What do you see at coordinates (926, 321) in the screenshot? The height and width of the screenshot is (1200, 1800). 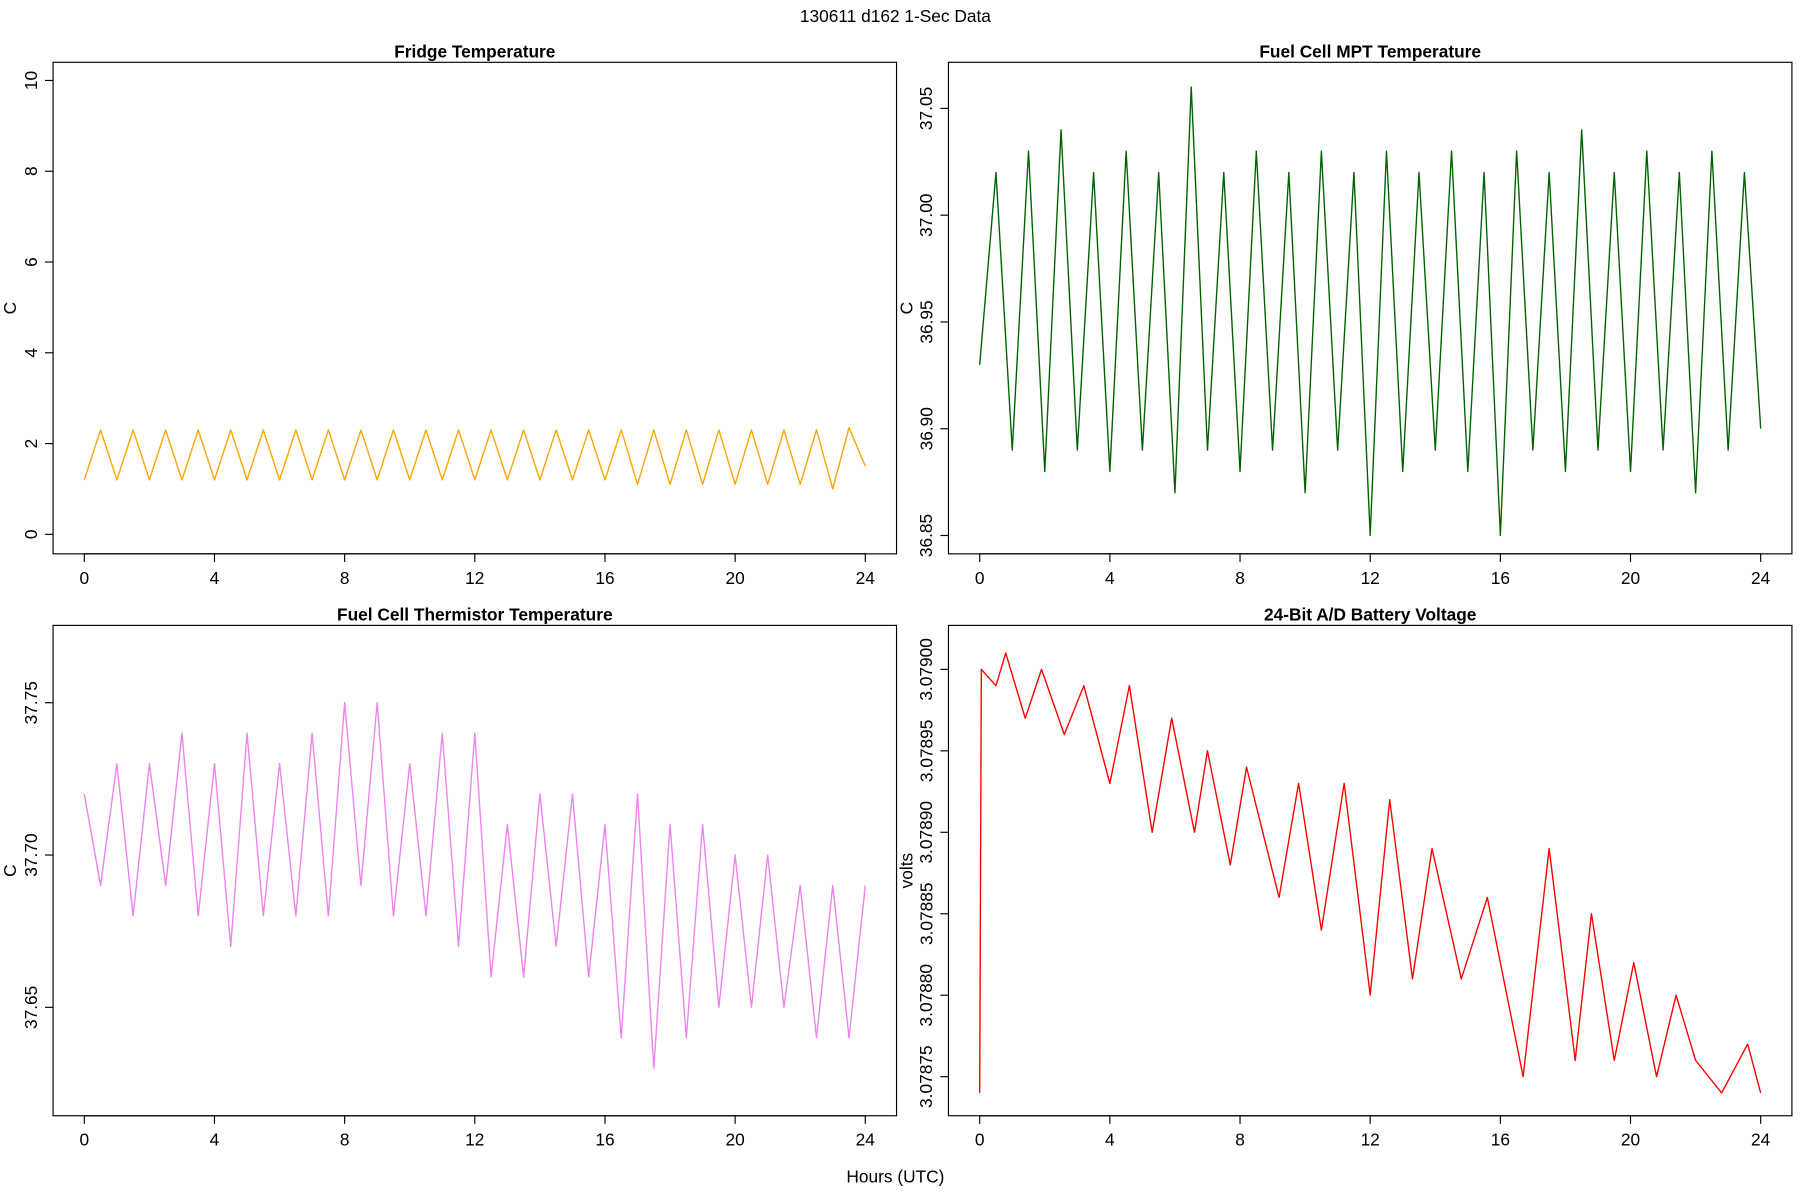 I see `y-tick-label: 36.95` at bounding box center [926, 321].